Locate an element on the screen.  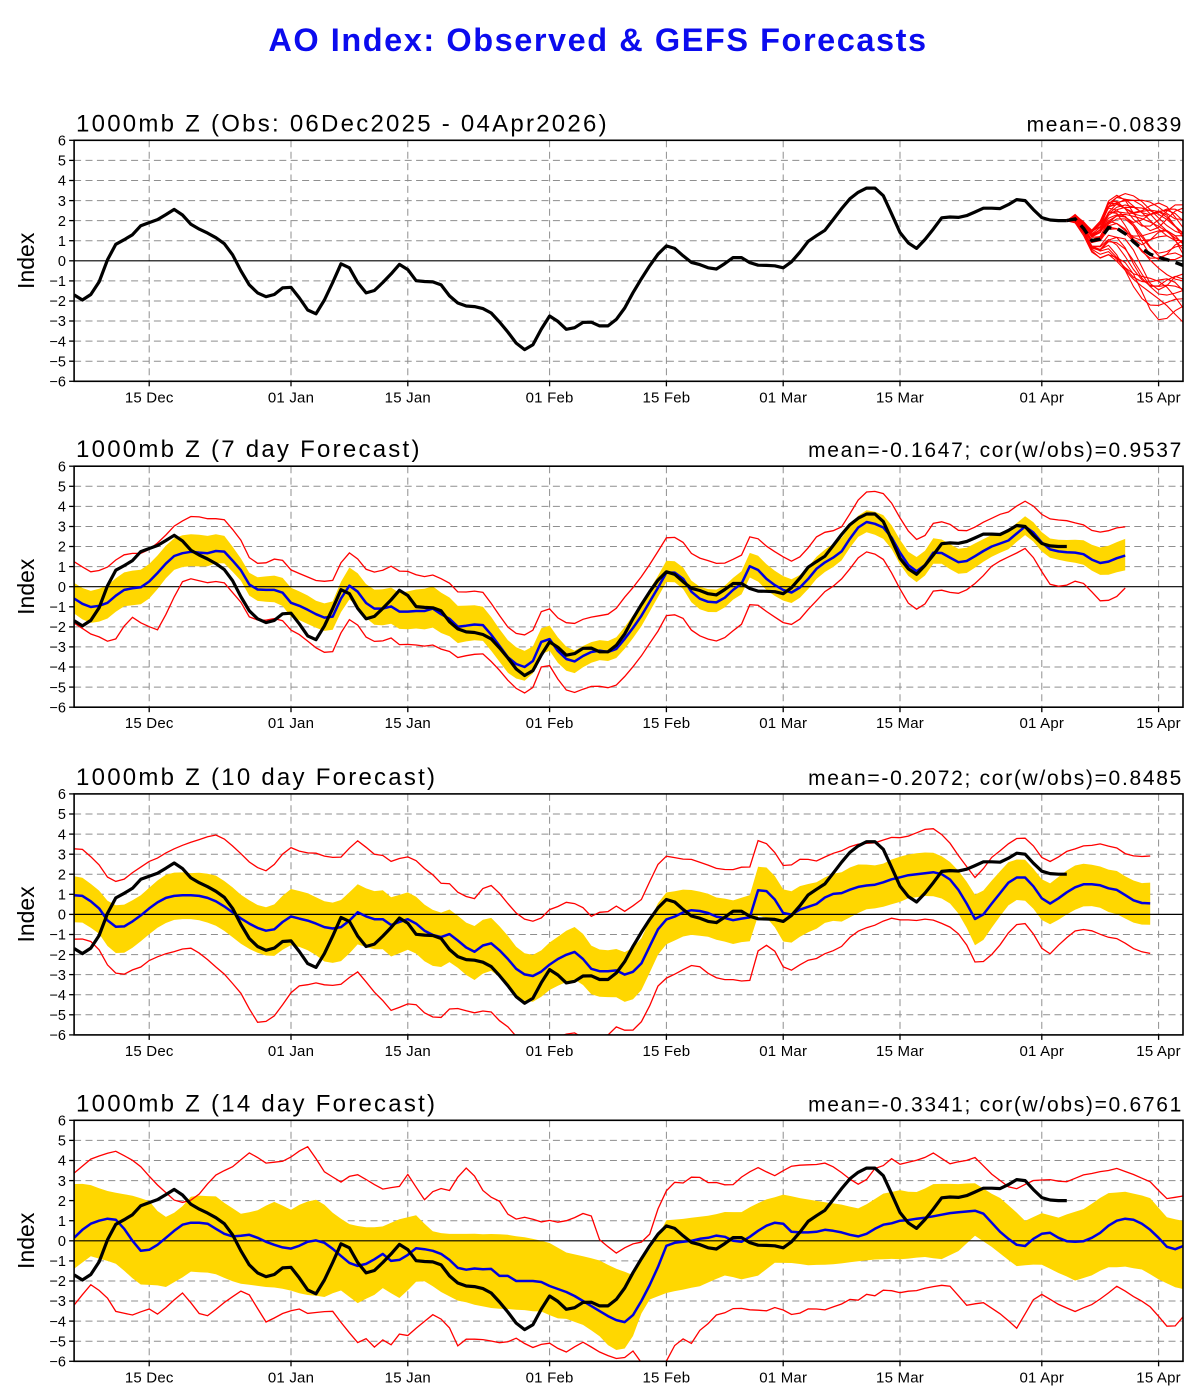
svg-text:AO Index: Observed & GEFS Fore: AO Index: Observed & GEFS Forecasts is located at coordinates (597, 40).